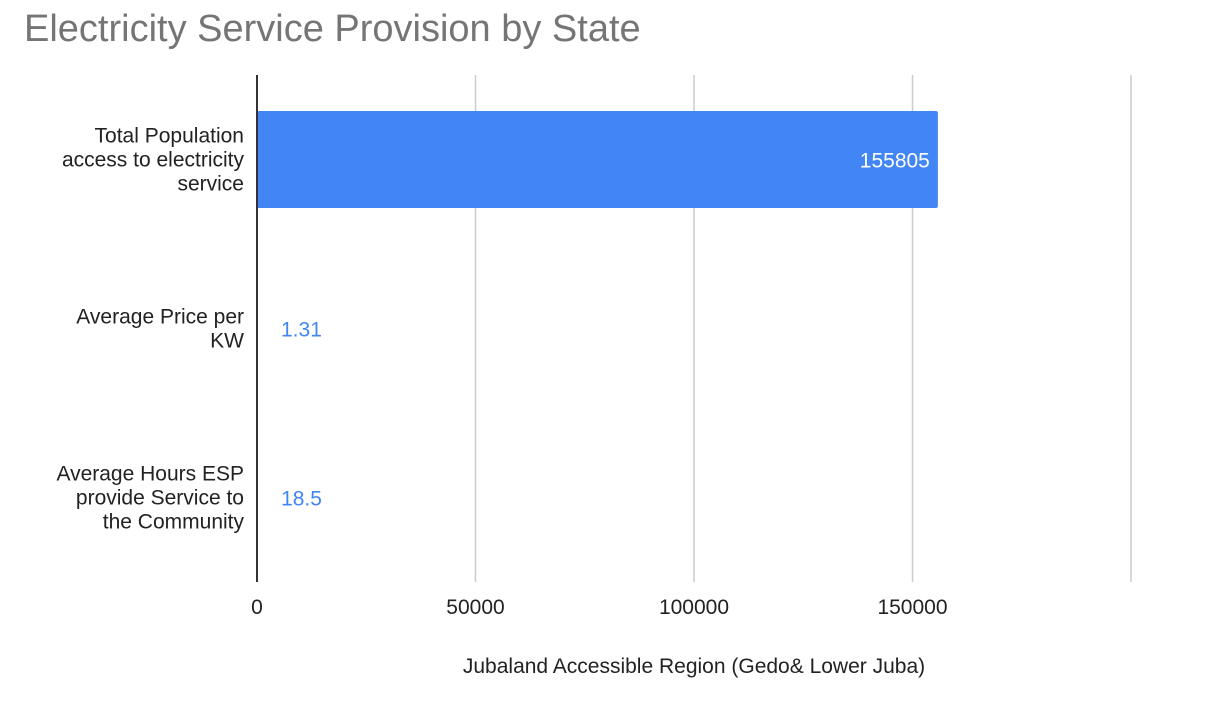 This screenshot has height=703, width=1215. Describe the element at coordinates (301, 499) in the screenshot. I see `data-label-2: 18.5` at that location.